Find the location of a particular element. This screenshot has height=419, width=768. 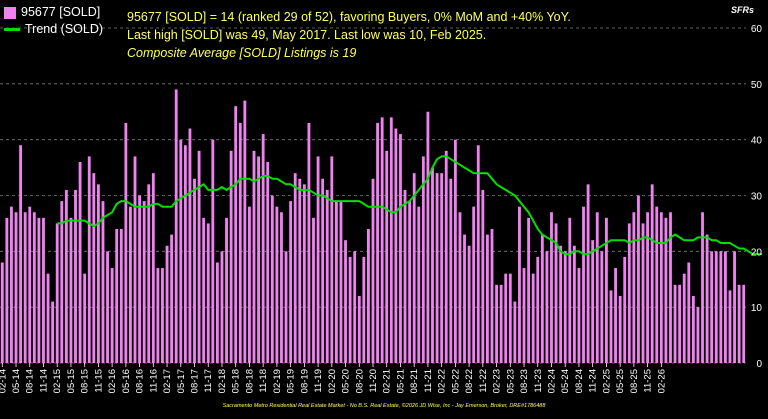

x-tick-label: 11-17 is located at coordinates (208, 381).